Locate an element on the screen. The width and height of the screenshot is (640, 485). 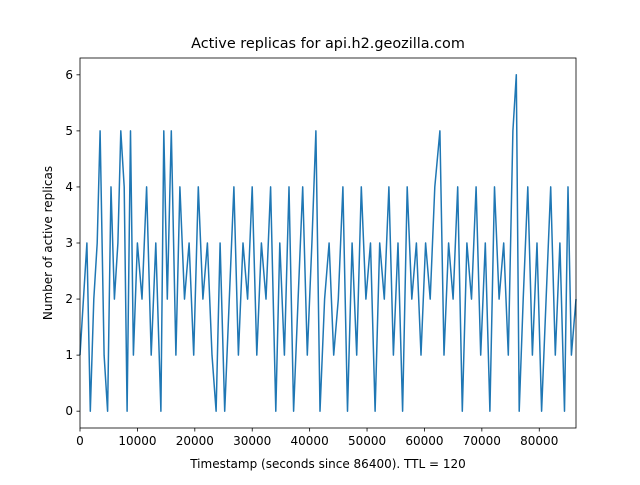
y-tick-label: 6 is located at coordinates (69, 75).